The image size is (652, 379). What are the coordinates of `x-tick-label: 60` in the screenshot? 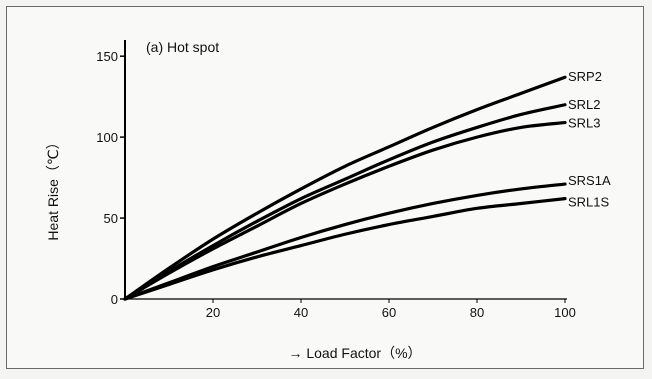 It's located at (389, 312).